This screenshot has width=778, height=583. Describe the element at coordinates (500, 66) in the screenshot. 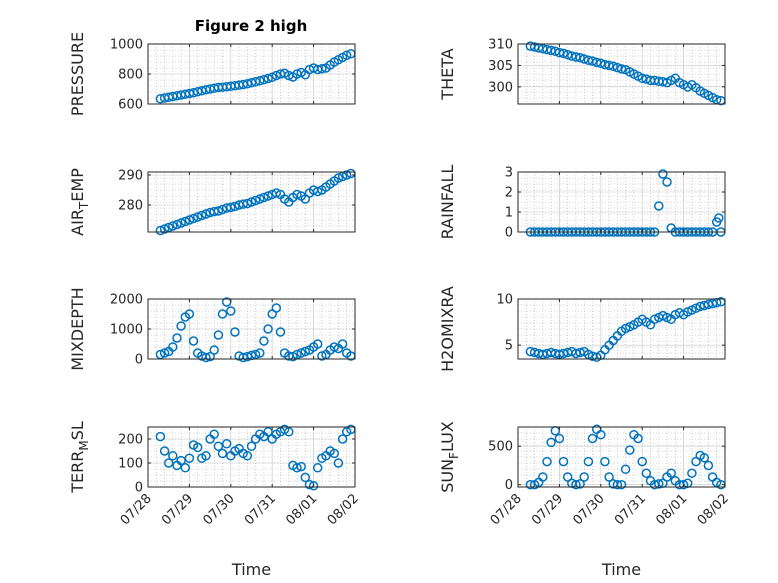

I see `y-tick-label: 305` at that location.